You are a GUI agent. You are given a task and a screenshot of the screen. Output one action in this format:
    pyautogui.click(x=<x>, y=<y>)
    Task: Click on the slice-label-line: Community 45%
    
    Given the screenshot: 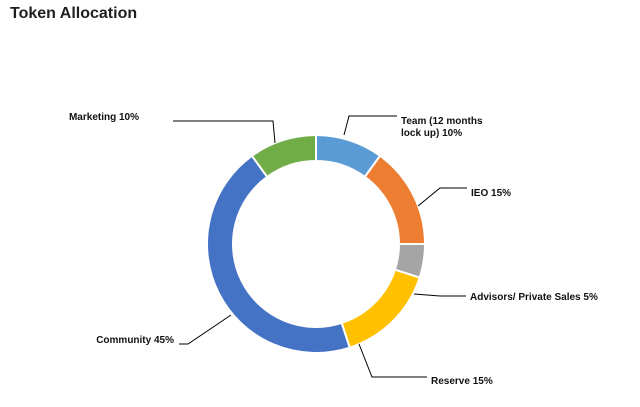 What is the action you would take?
    pyautogui.click(x=135, y=340)
    